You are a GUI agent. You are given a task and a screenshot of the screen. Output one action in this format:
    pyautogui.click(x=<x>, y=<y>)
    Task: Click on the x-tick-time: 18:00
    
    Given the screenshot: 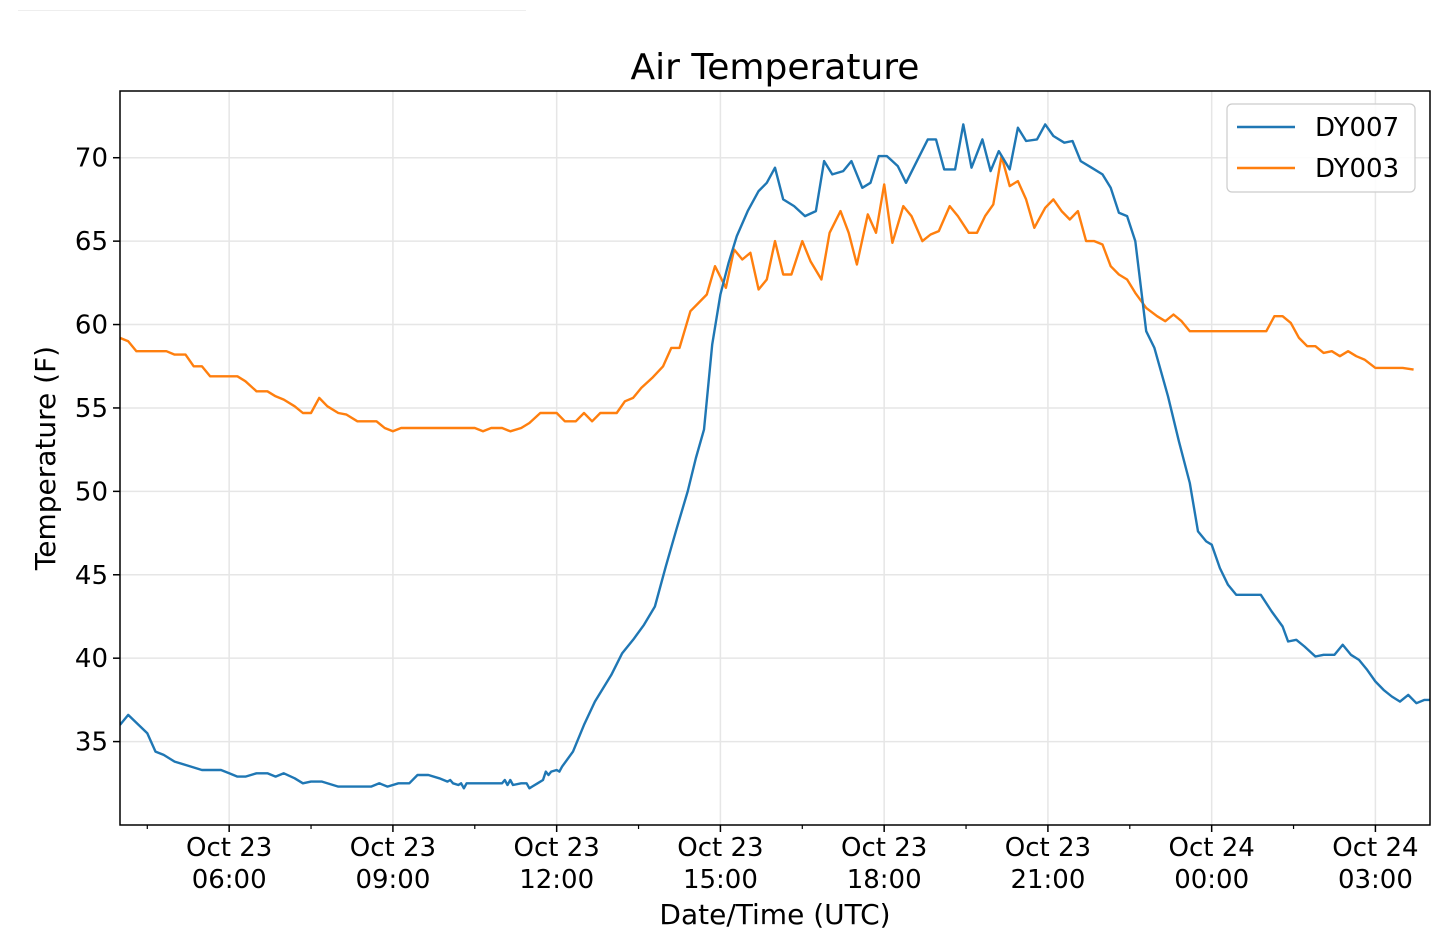 What is the action you would take?
    pyautogui.click(x=884, y=880)
    